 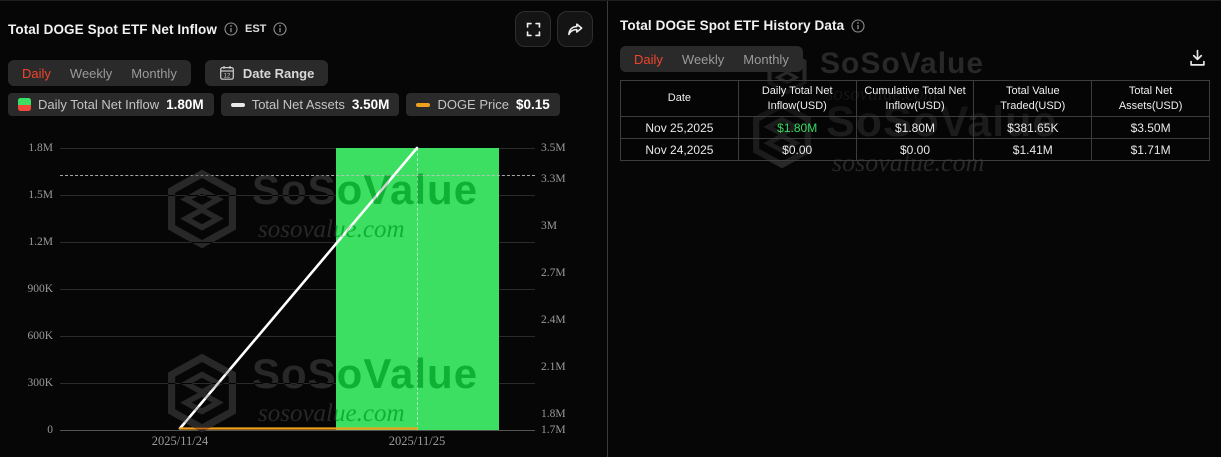 I want to click on swatch-top, so click(x=24, y=101).